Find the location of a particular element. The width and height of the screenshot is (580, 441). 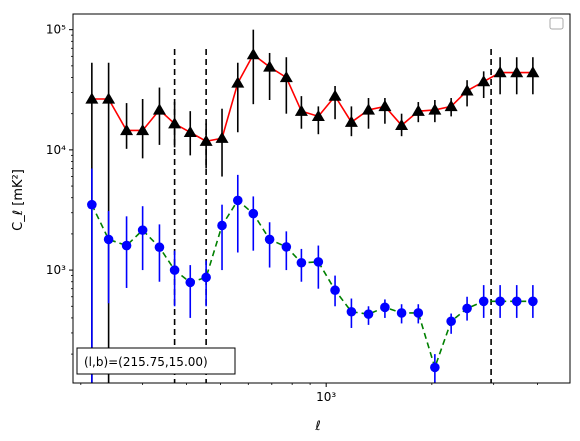

x-tick-label-0: 10³ is located at coordinates (326, 397).